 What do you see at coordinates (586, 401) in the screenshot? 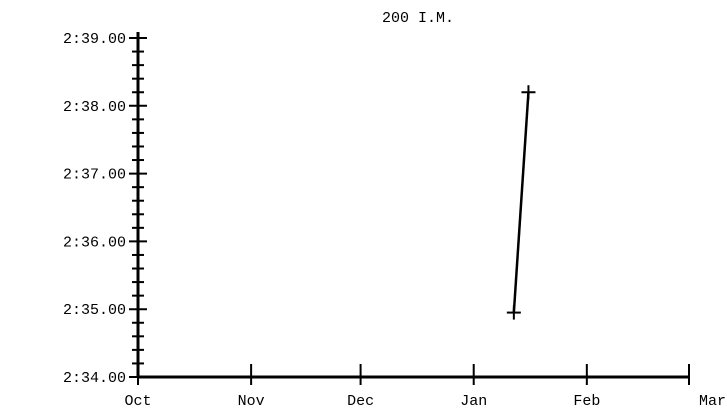
I see `x-tick-label: Feb` at bounding box center [586, 401].